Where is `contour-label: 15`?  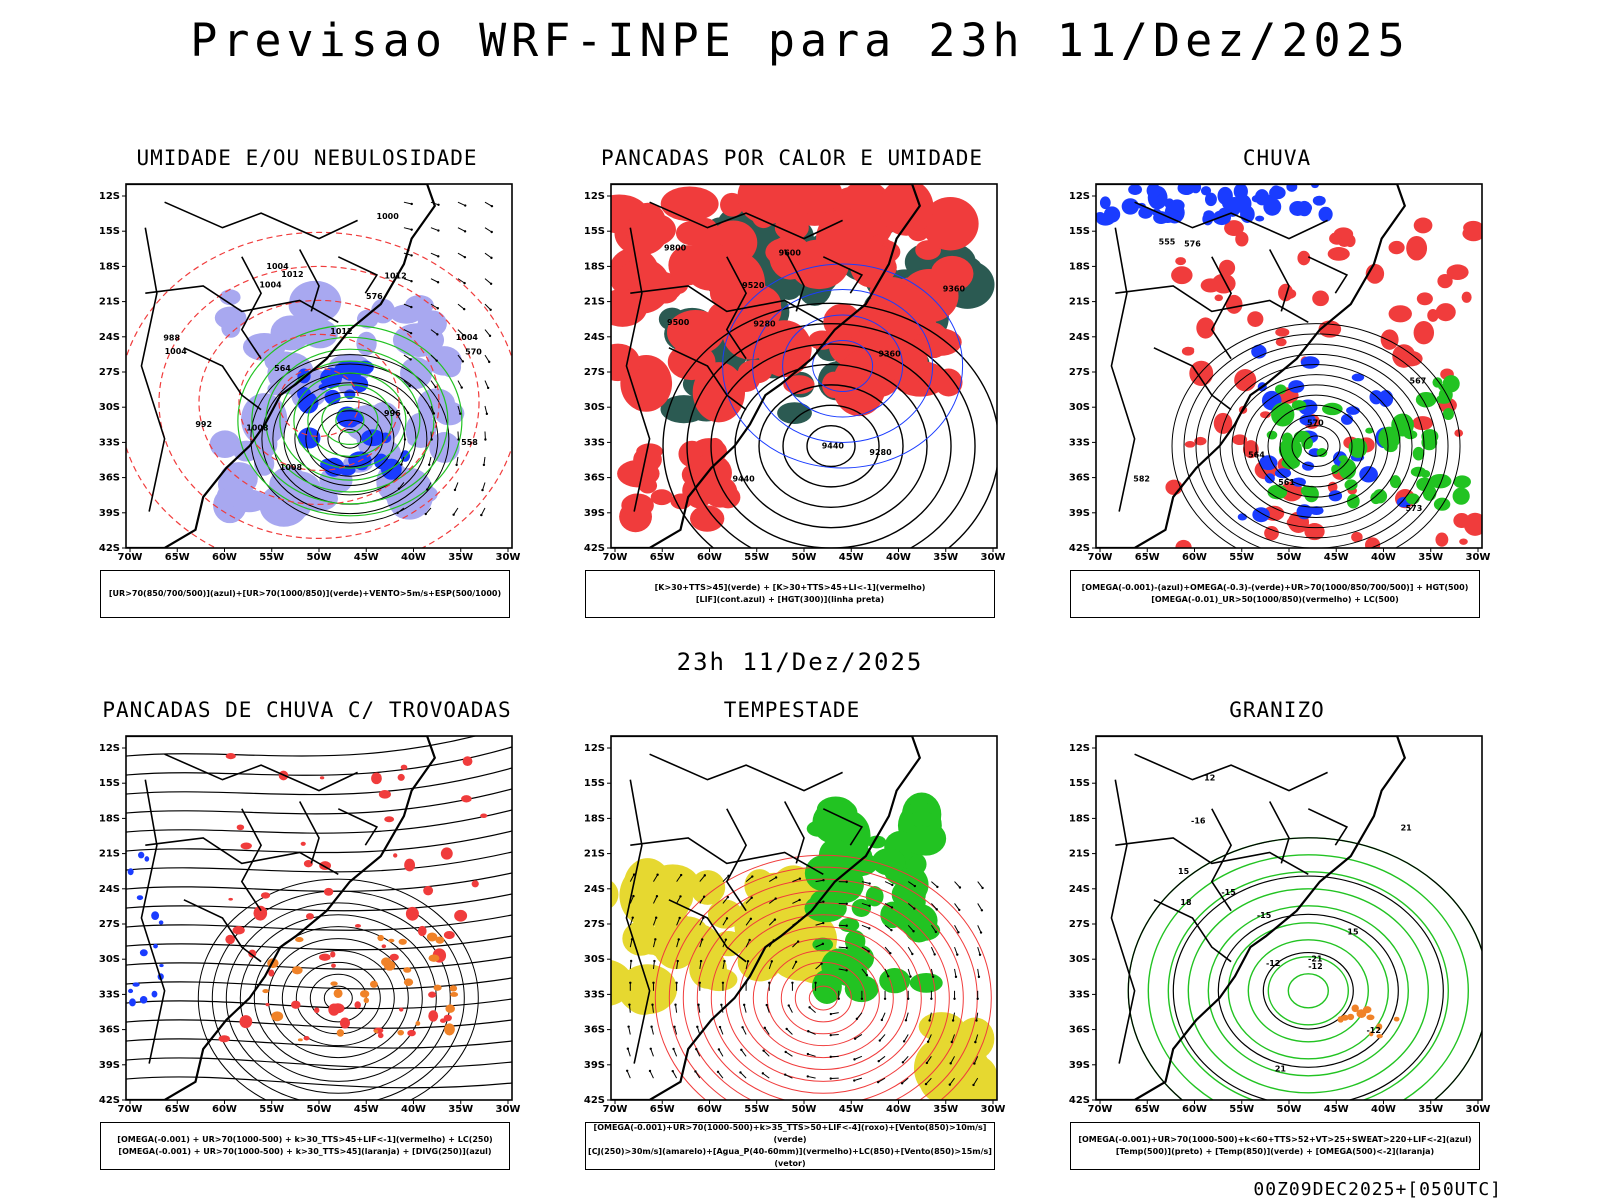
contour-label: 15 is located at coordinates (1353, 932).